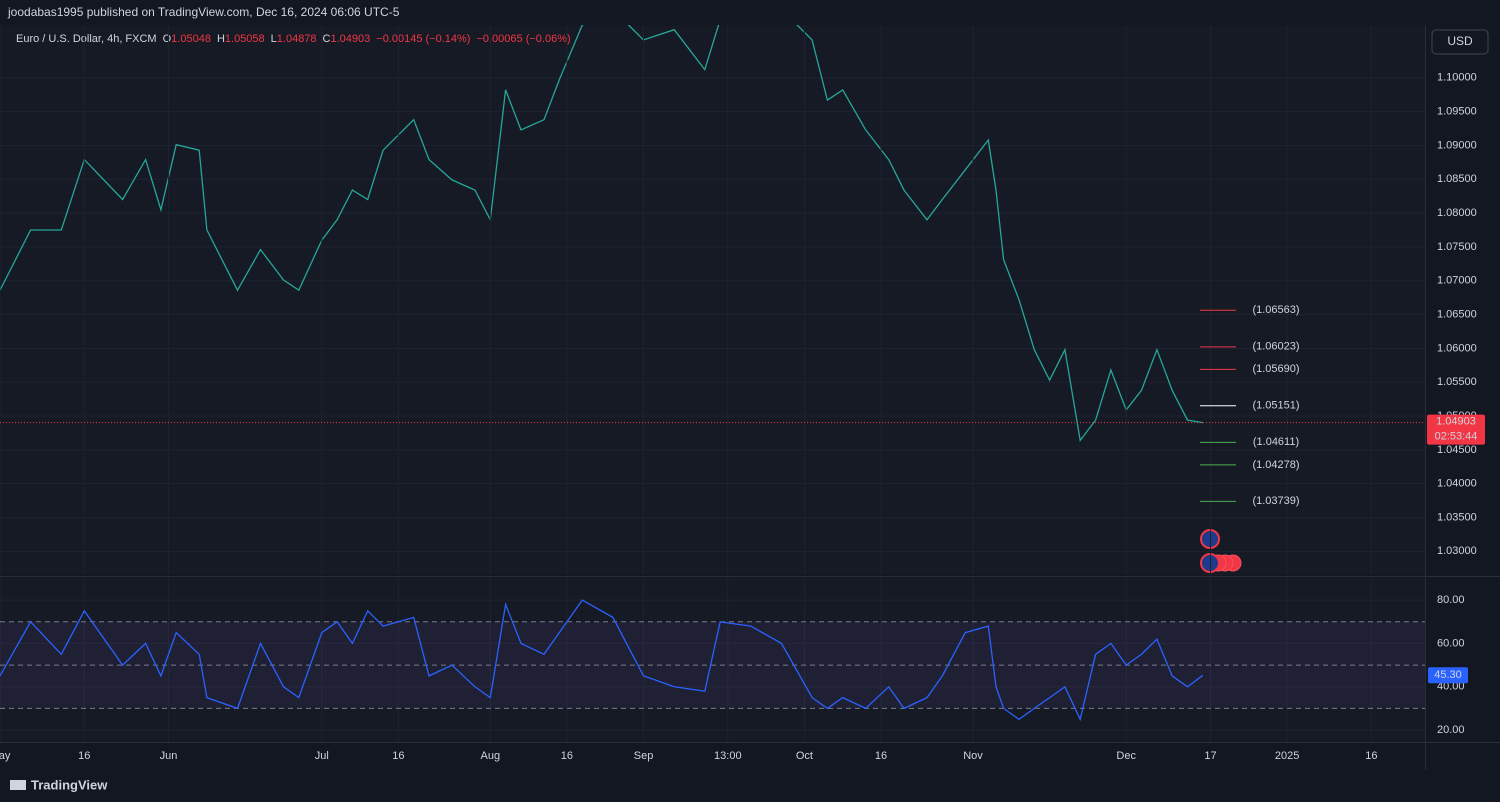  I want to click on x-tick-label: May, so click(5, 756).